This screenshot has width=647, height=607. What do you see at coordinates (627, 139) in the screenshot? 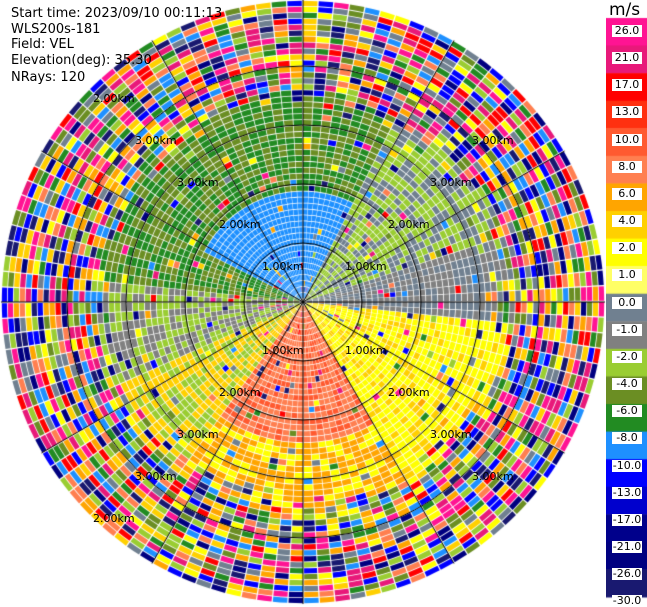
I see `colorbar-tick-label: 10.0` at bounding box center [627, 139].